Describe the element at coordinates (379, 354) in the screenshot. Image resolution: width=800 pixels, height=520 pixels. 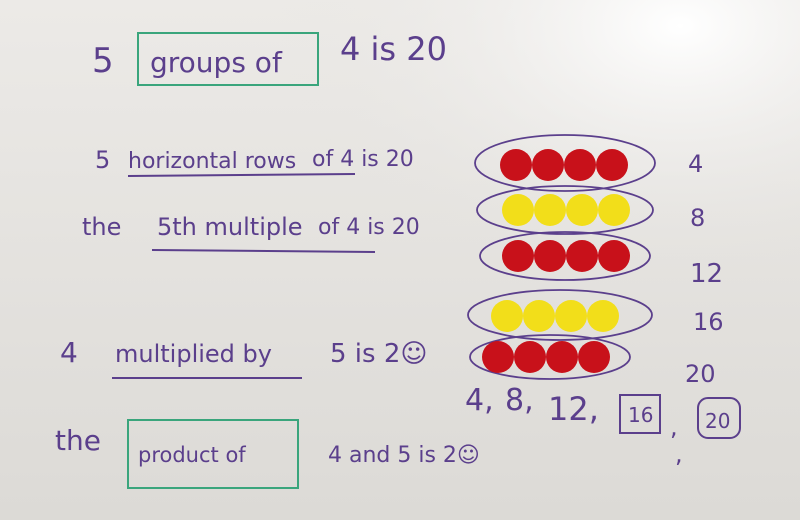
I see `svg-text: 5 is 2☺` at that location.